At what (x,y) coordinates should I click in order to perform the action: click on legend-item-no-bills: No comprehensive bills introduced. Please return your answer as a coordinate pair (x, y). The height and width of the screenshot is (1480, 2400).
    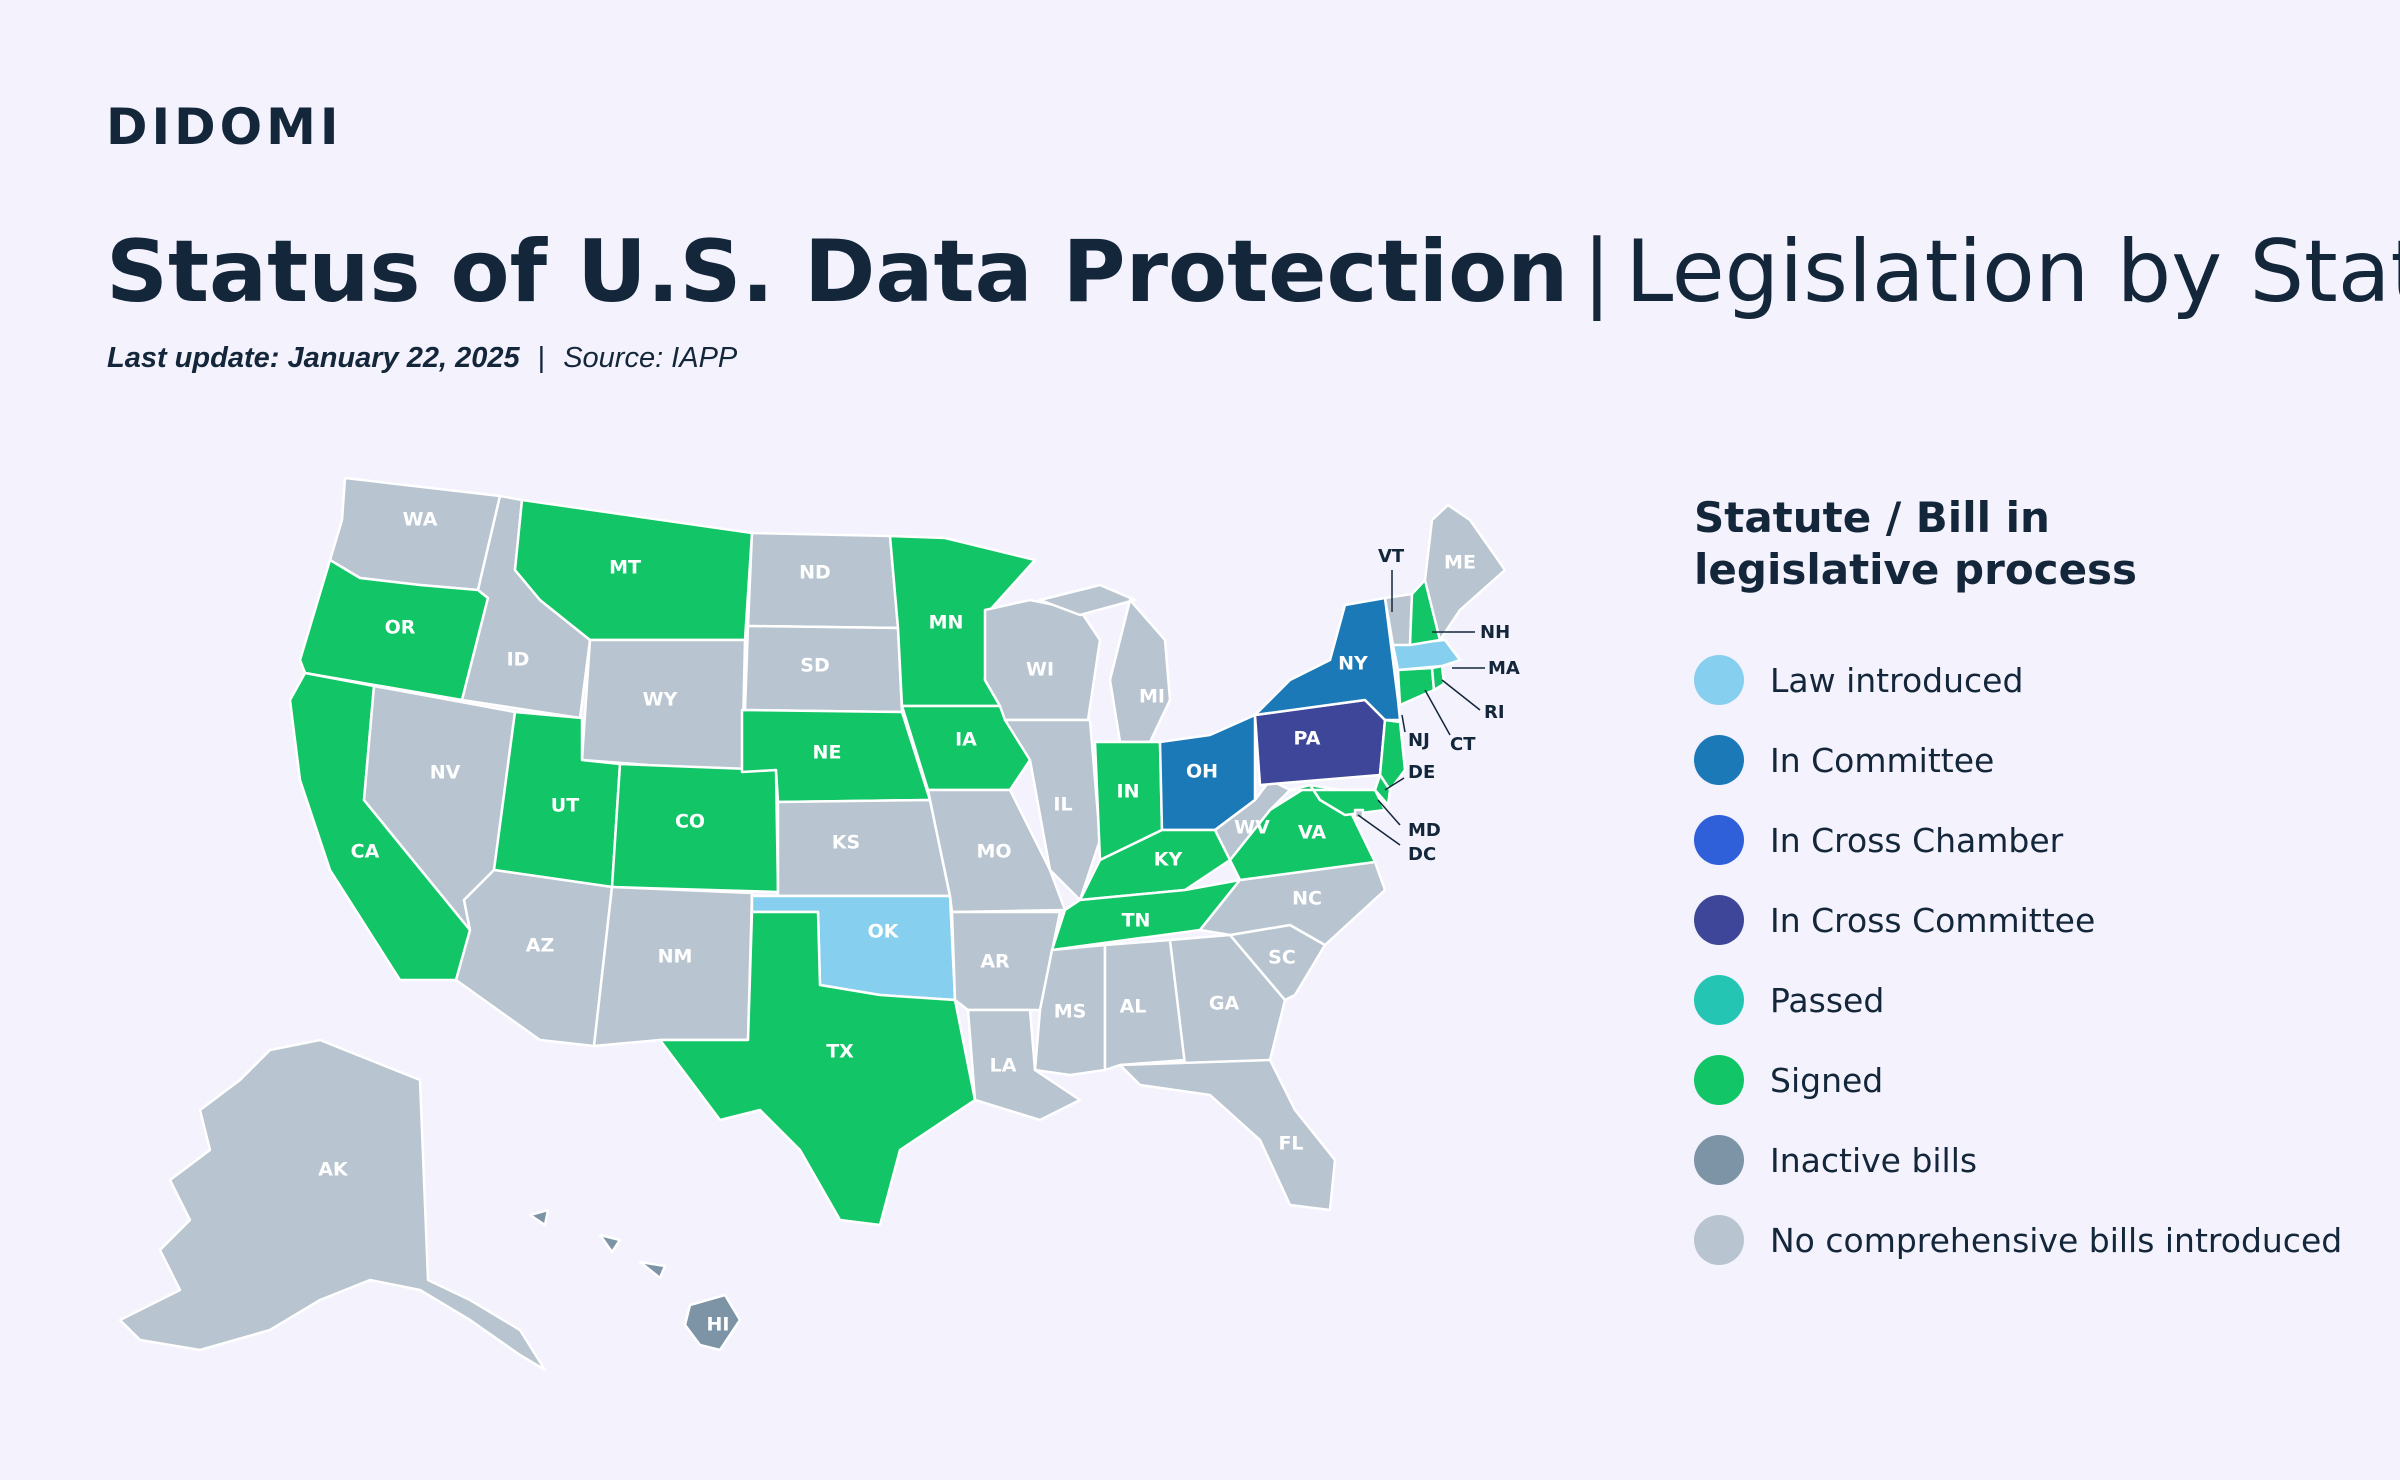
    Looking at the image, I should click on (2018, 1240).